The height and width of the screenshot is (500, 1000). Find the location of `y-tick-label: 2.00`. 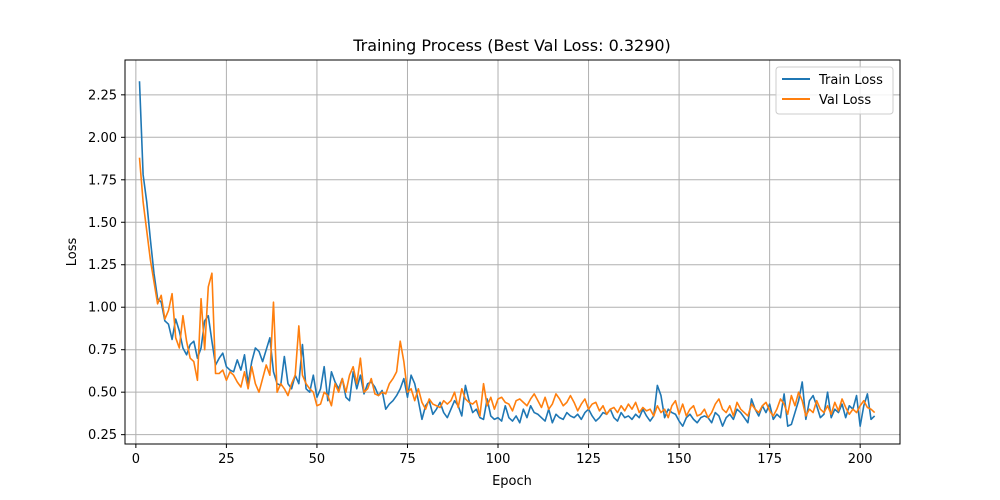

y-tick-label: 2.00 is located at coordinates (102, 138).